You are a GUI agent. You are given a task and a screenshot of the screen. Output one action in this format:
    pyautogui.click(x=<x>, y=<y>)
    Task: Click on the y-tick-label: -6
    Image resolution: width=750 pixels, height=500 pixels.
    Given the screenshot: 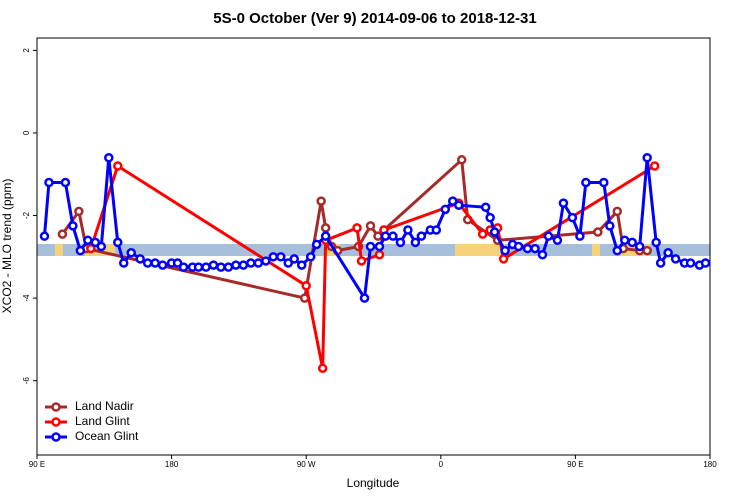 What is the action you would take?
    pyautogui.click(x=26, y=381)
    